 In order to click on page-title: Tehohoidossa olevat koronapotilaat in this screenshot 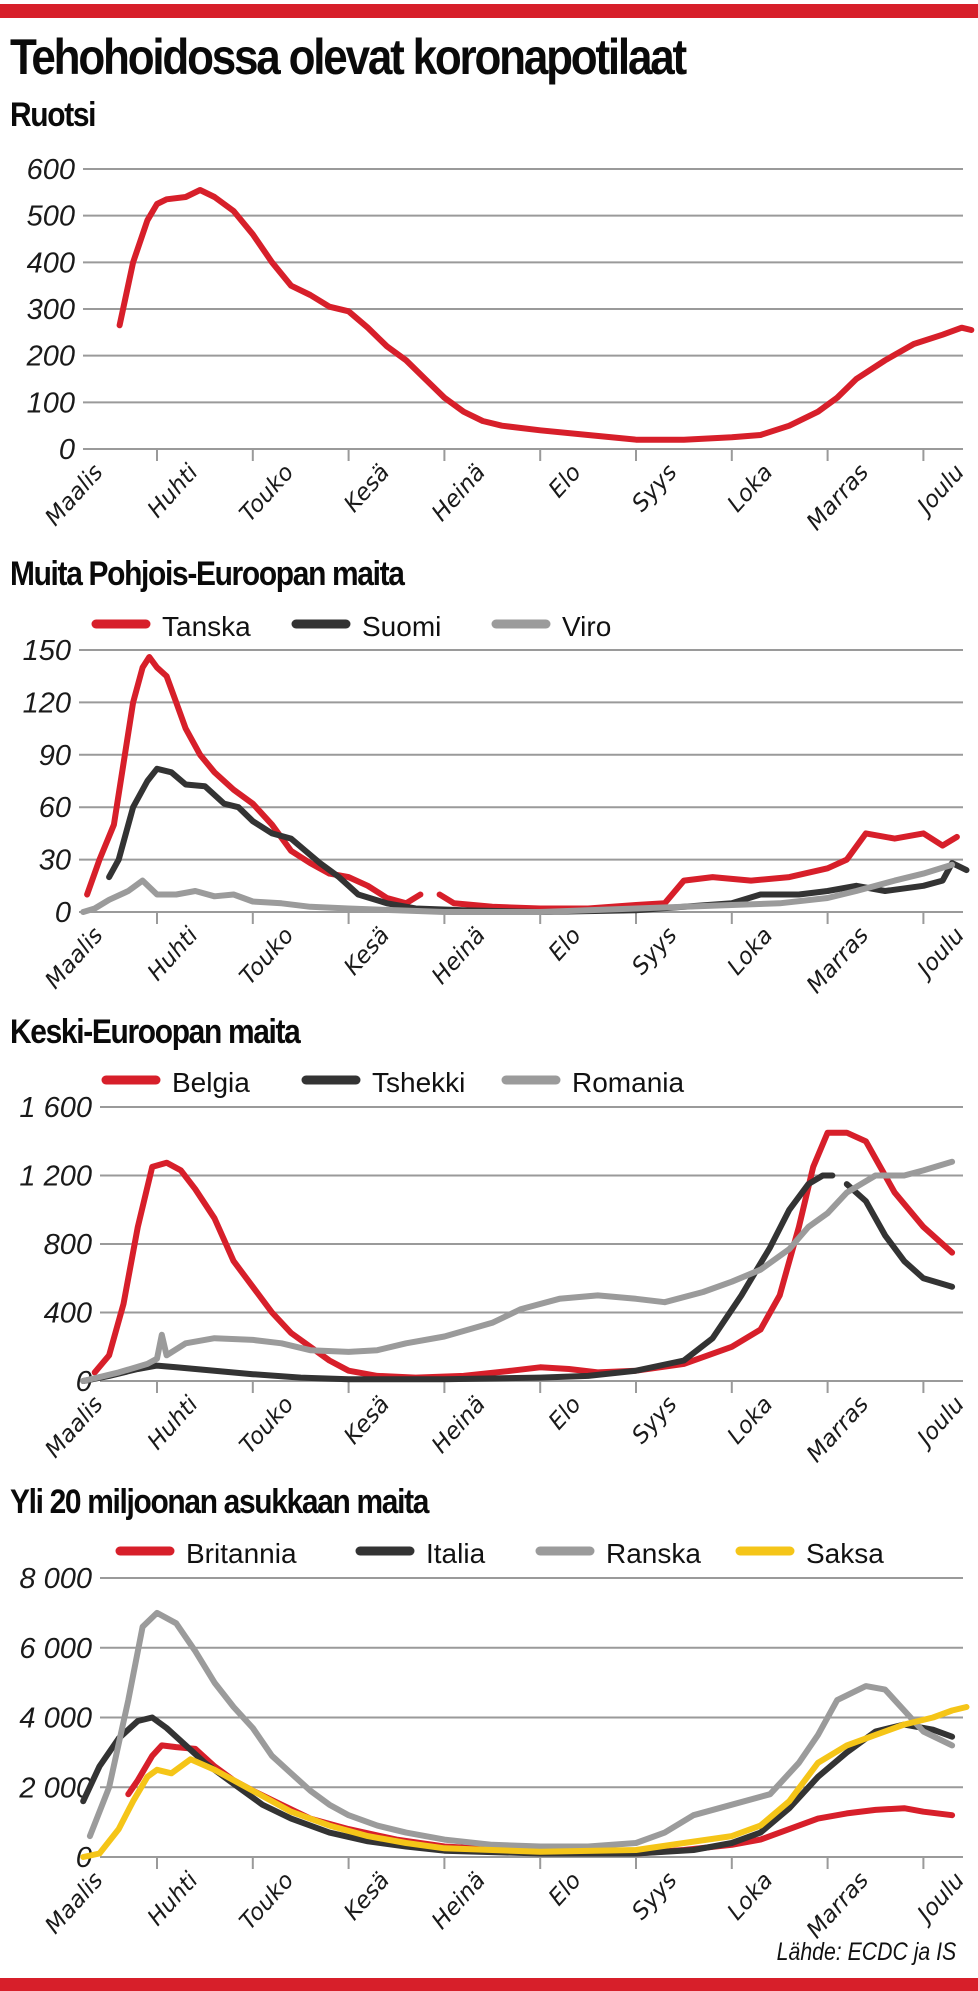, I will do `click(348, 57)`.